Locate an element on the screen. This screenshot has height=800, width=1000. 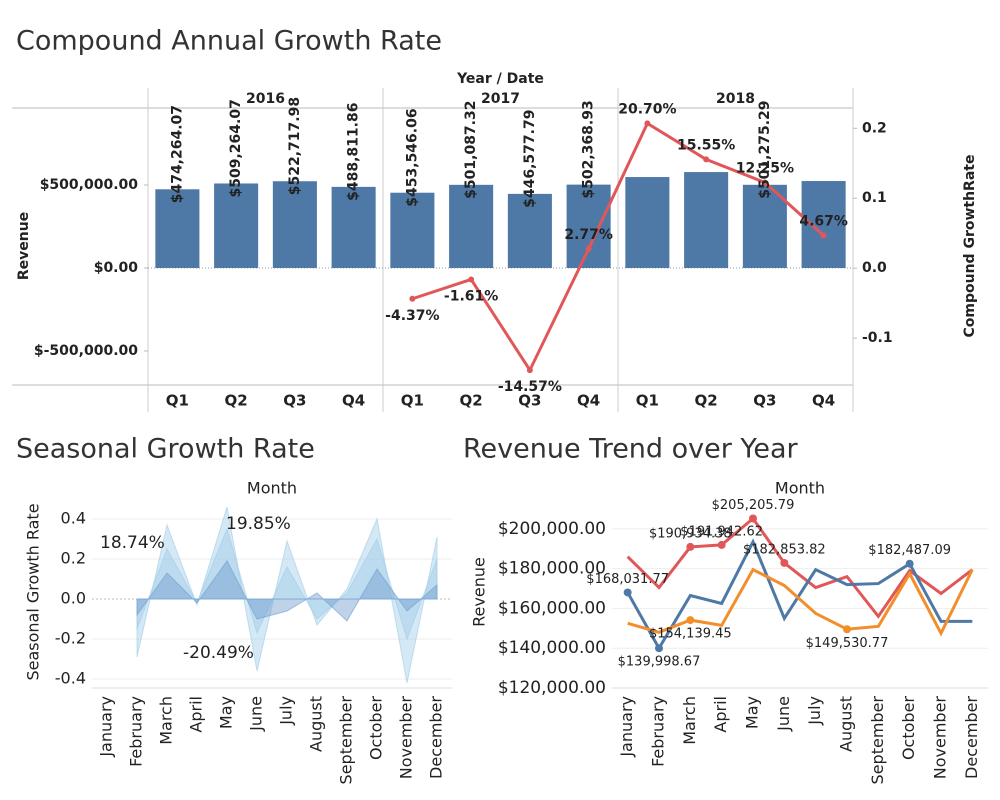
value-label: 20.70% is located at coordinates (647, 109).